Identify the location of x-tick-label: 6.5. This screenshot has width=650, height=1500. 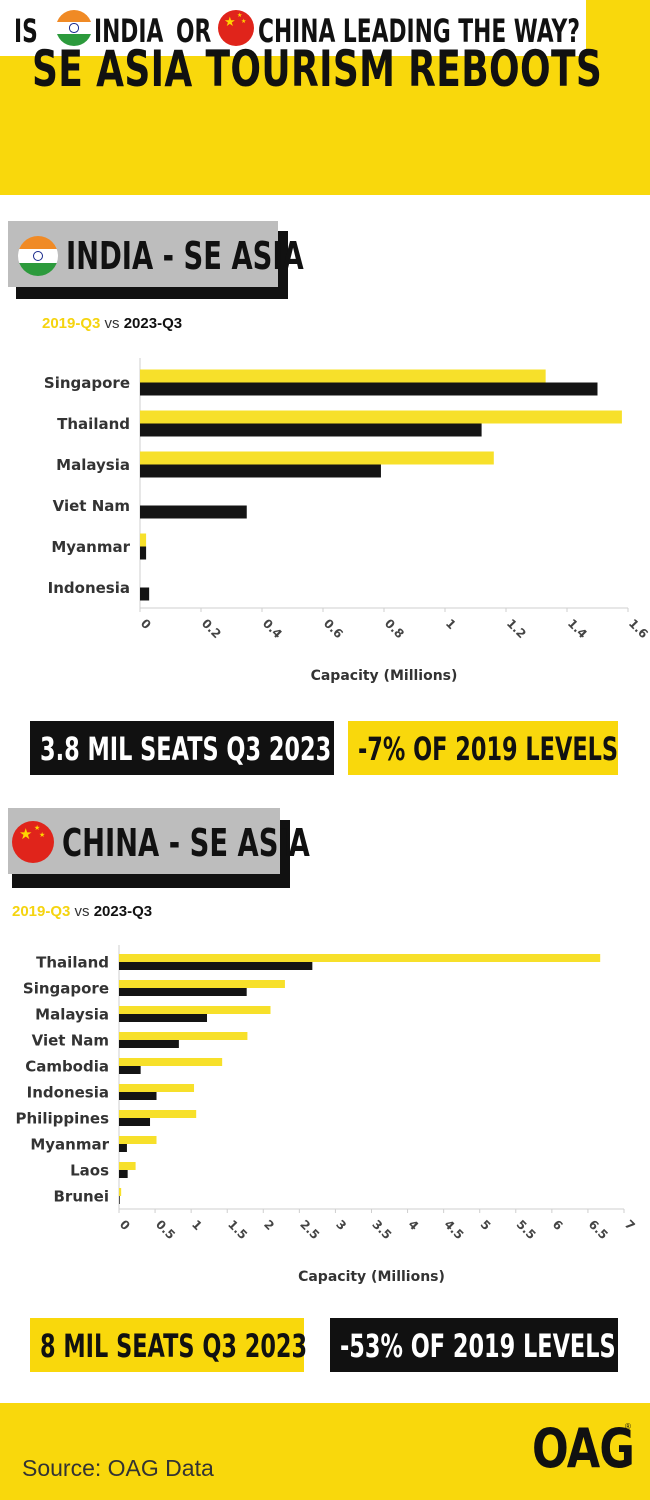
(598, 1229).